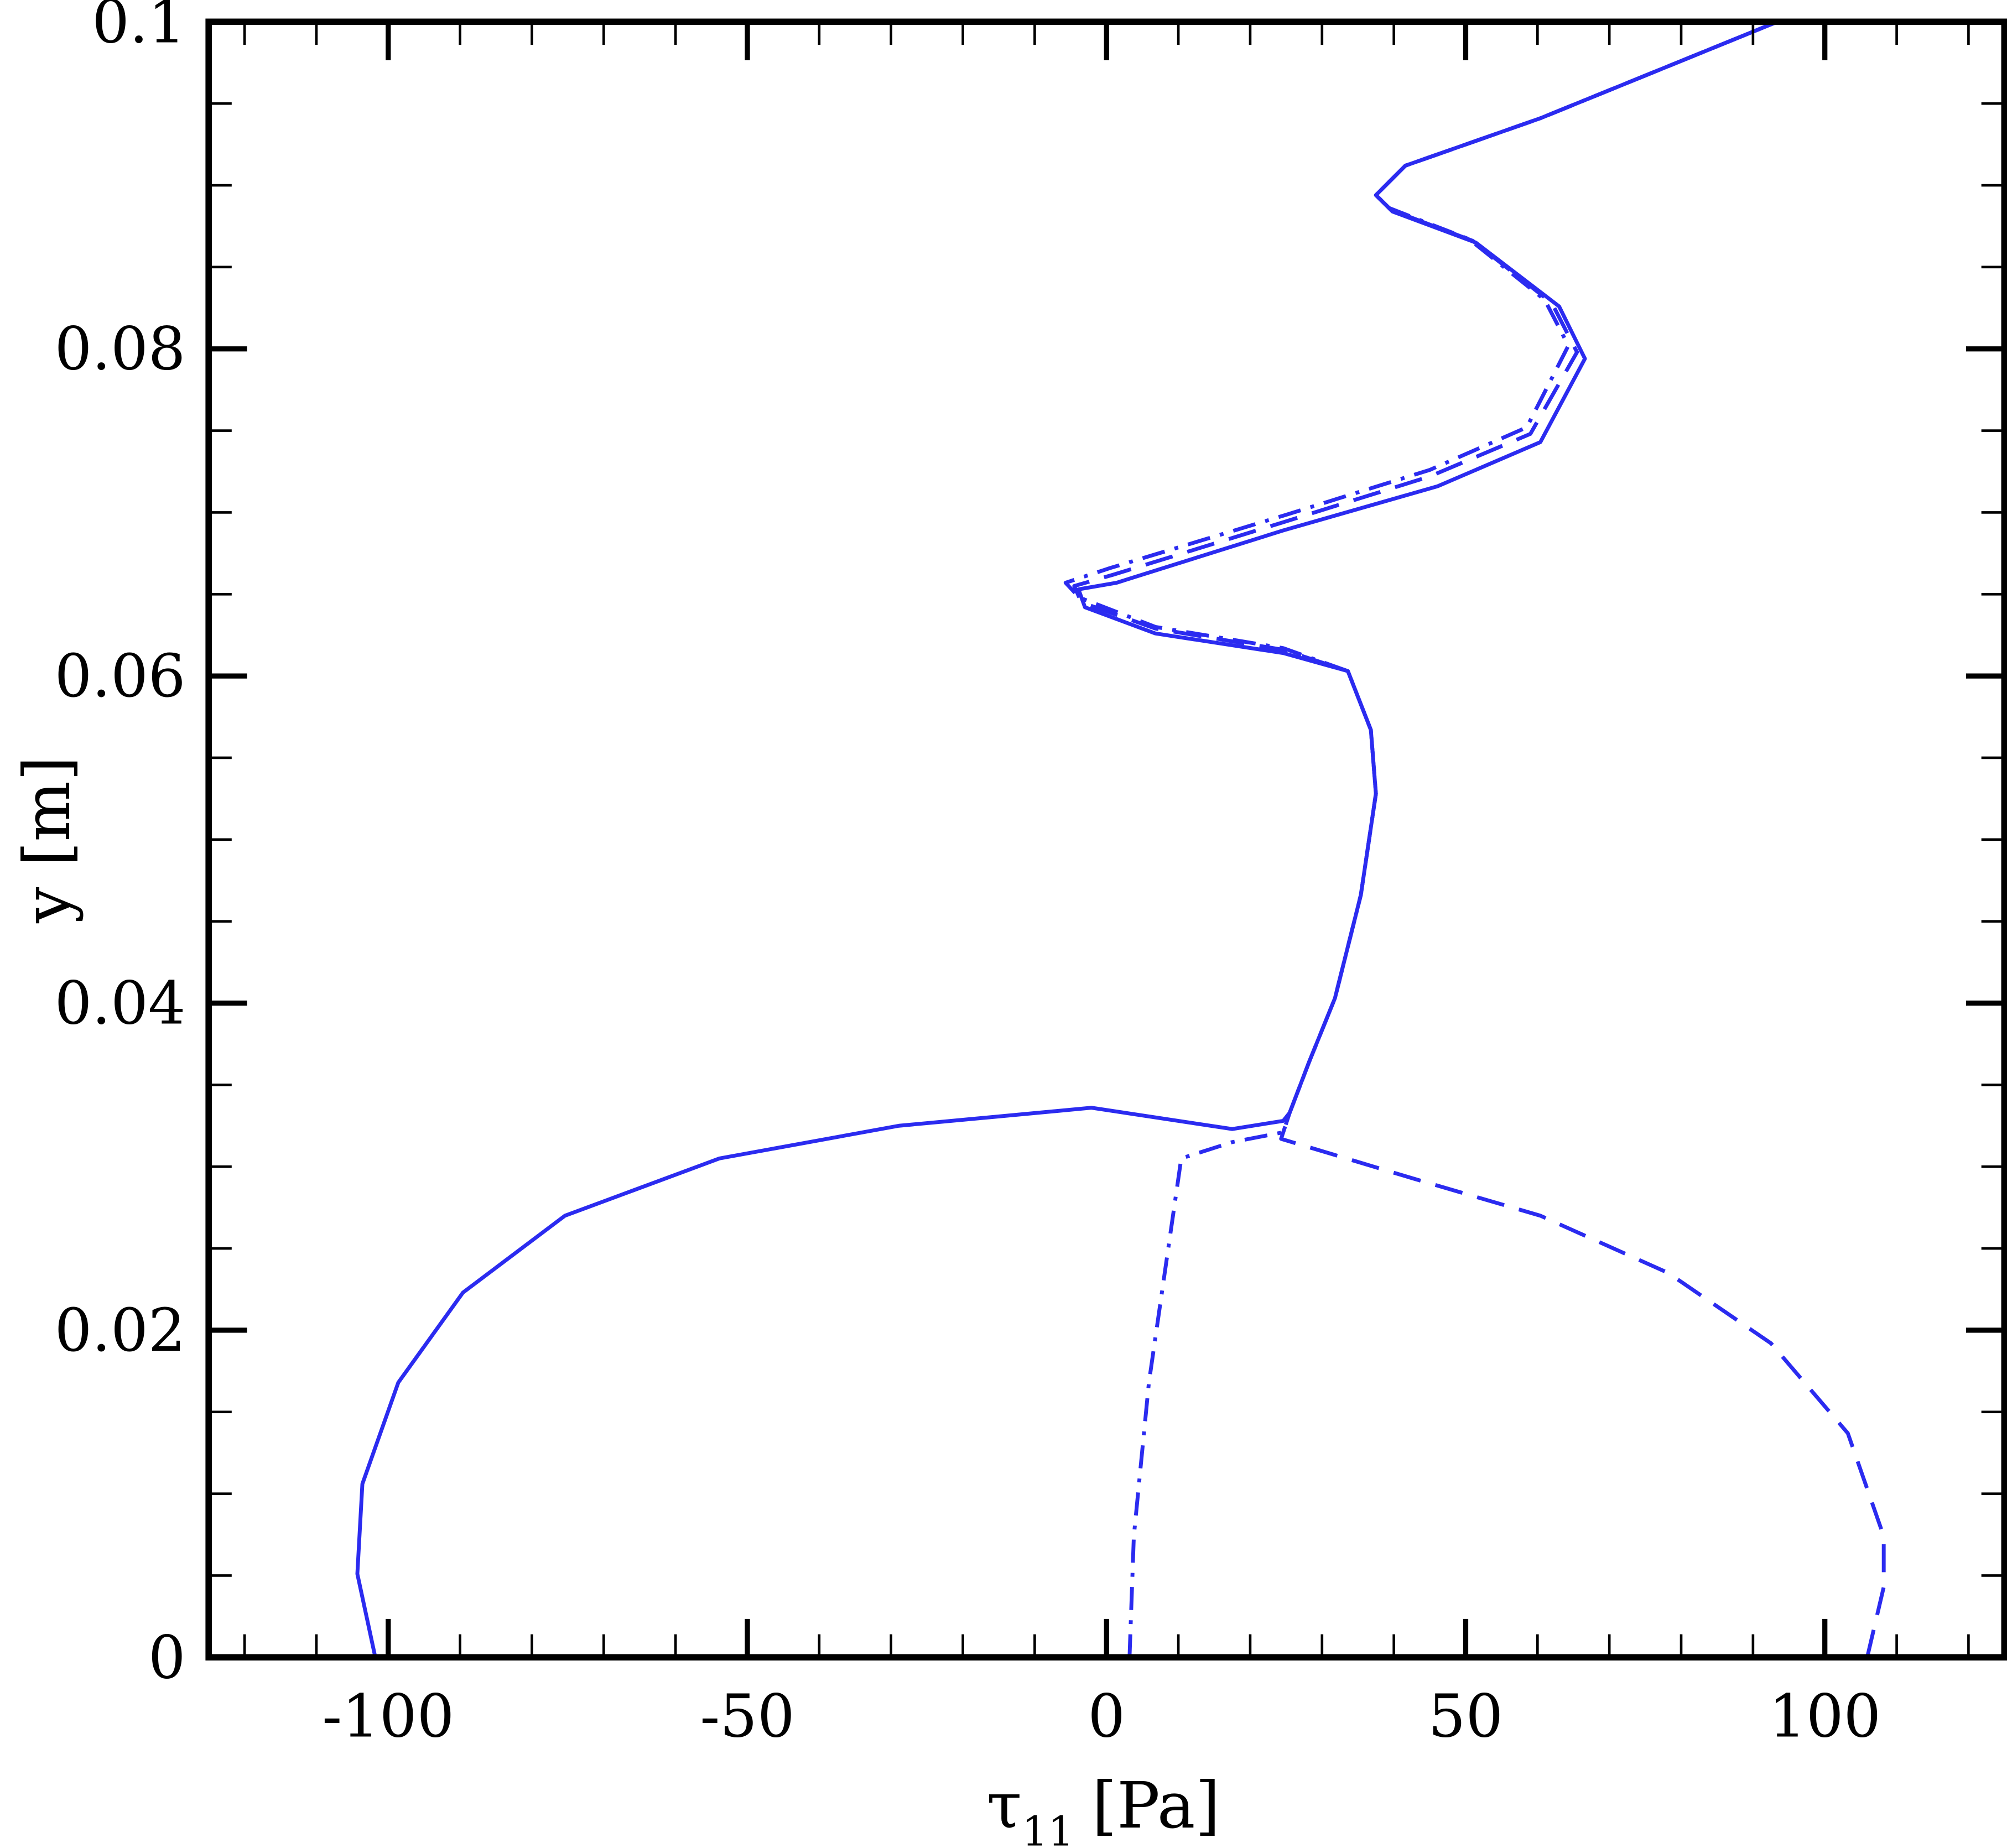 The width and height of the screenshot is (2007, 1848). I want to click on y-axis-label: y [m], so click(48, 840).